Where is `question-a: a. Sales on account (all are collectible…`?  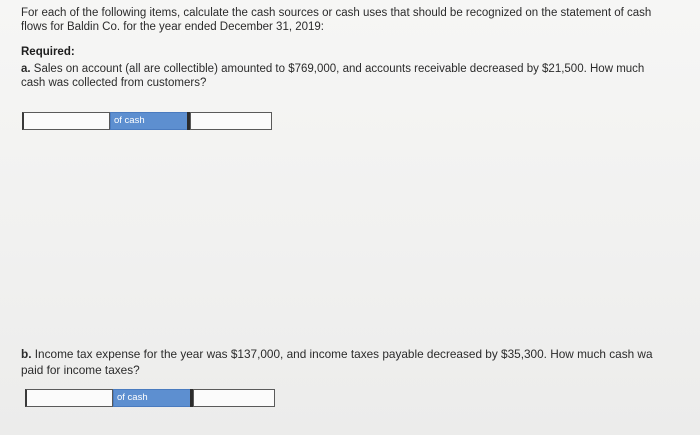
question-a: a. Sales on account (all are collectible… is located at coordinates (332, 76).